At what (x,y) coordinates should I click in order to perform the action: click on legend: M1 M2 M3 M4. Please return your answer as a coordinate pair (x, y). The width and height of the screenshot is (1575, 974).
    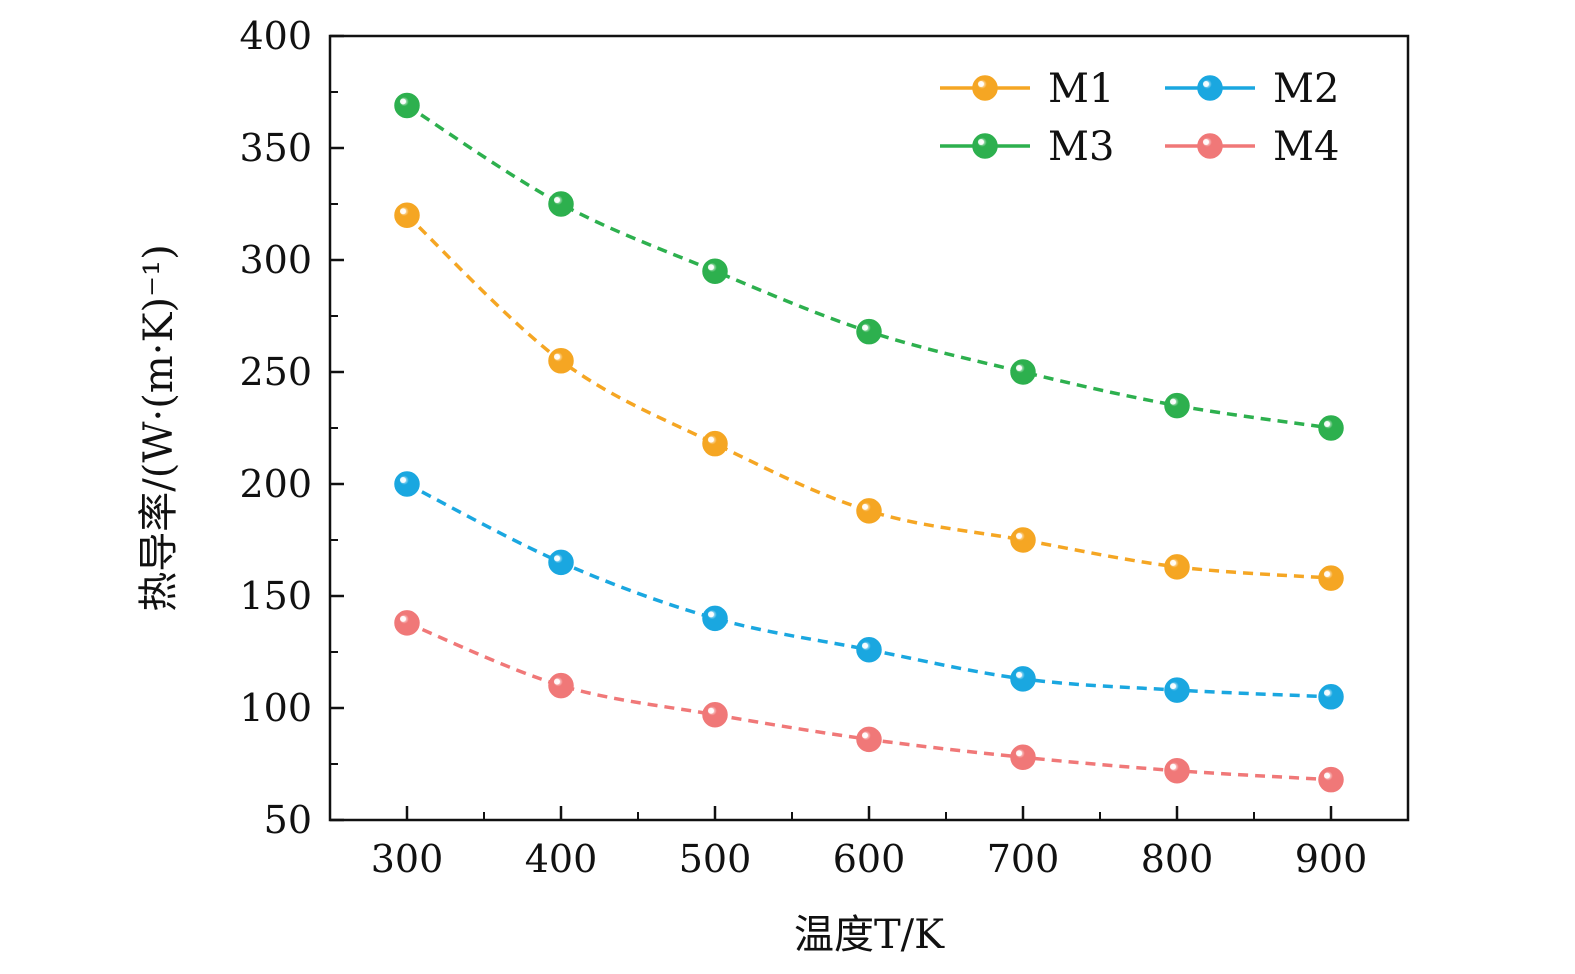
    Looking at the image, I should click on (1139, 118).